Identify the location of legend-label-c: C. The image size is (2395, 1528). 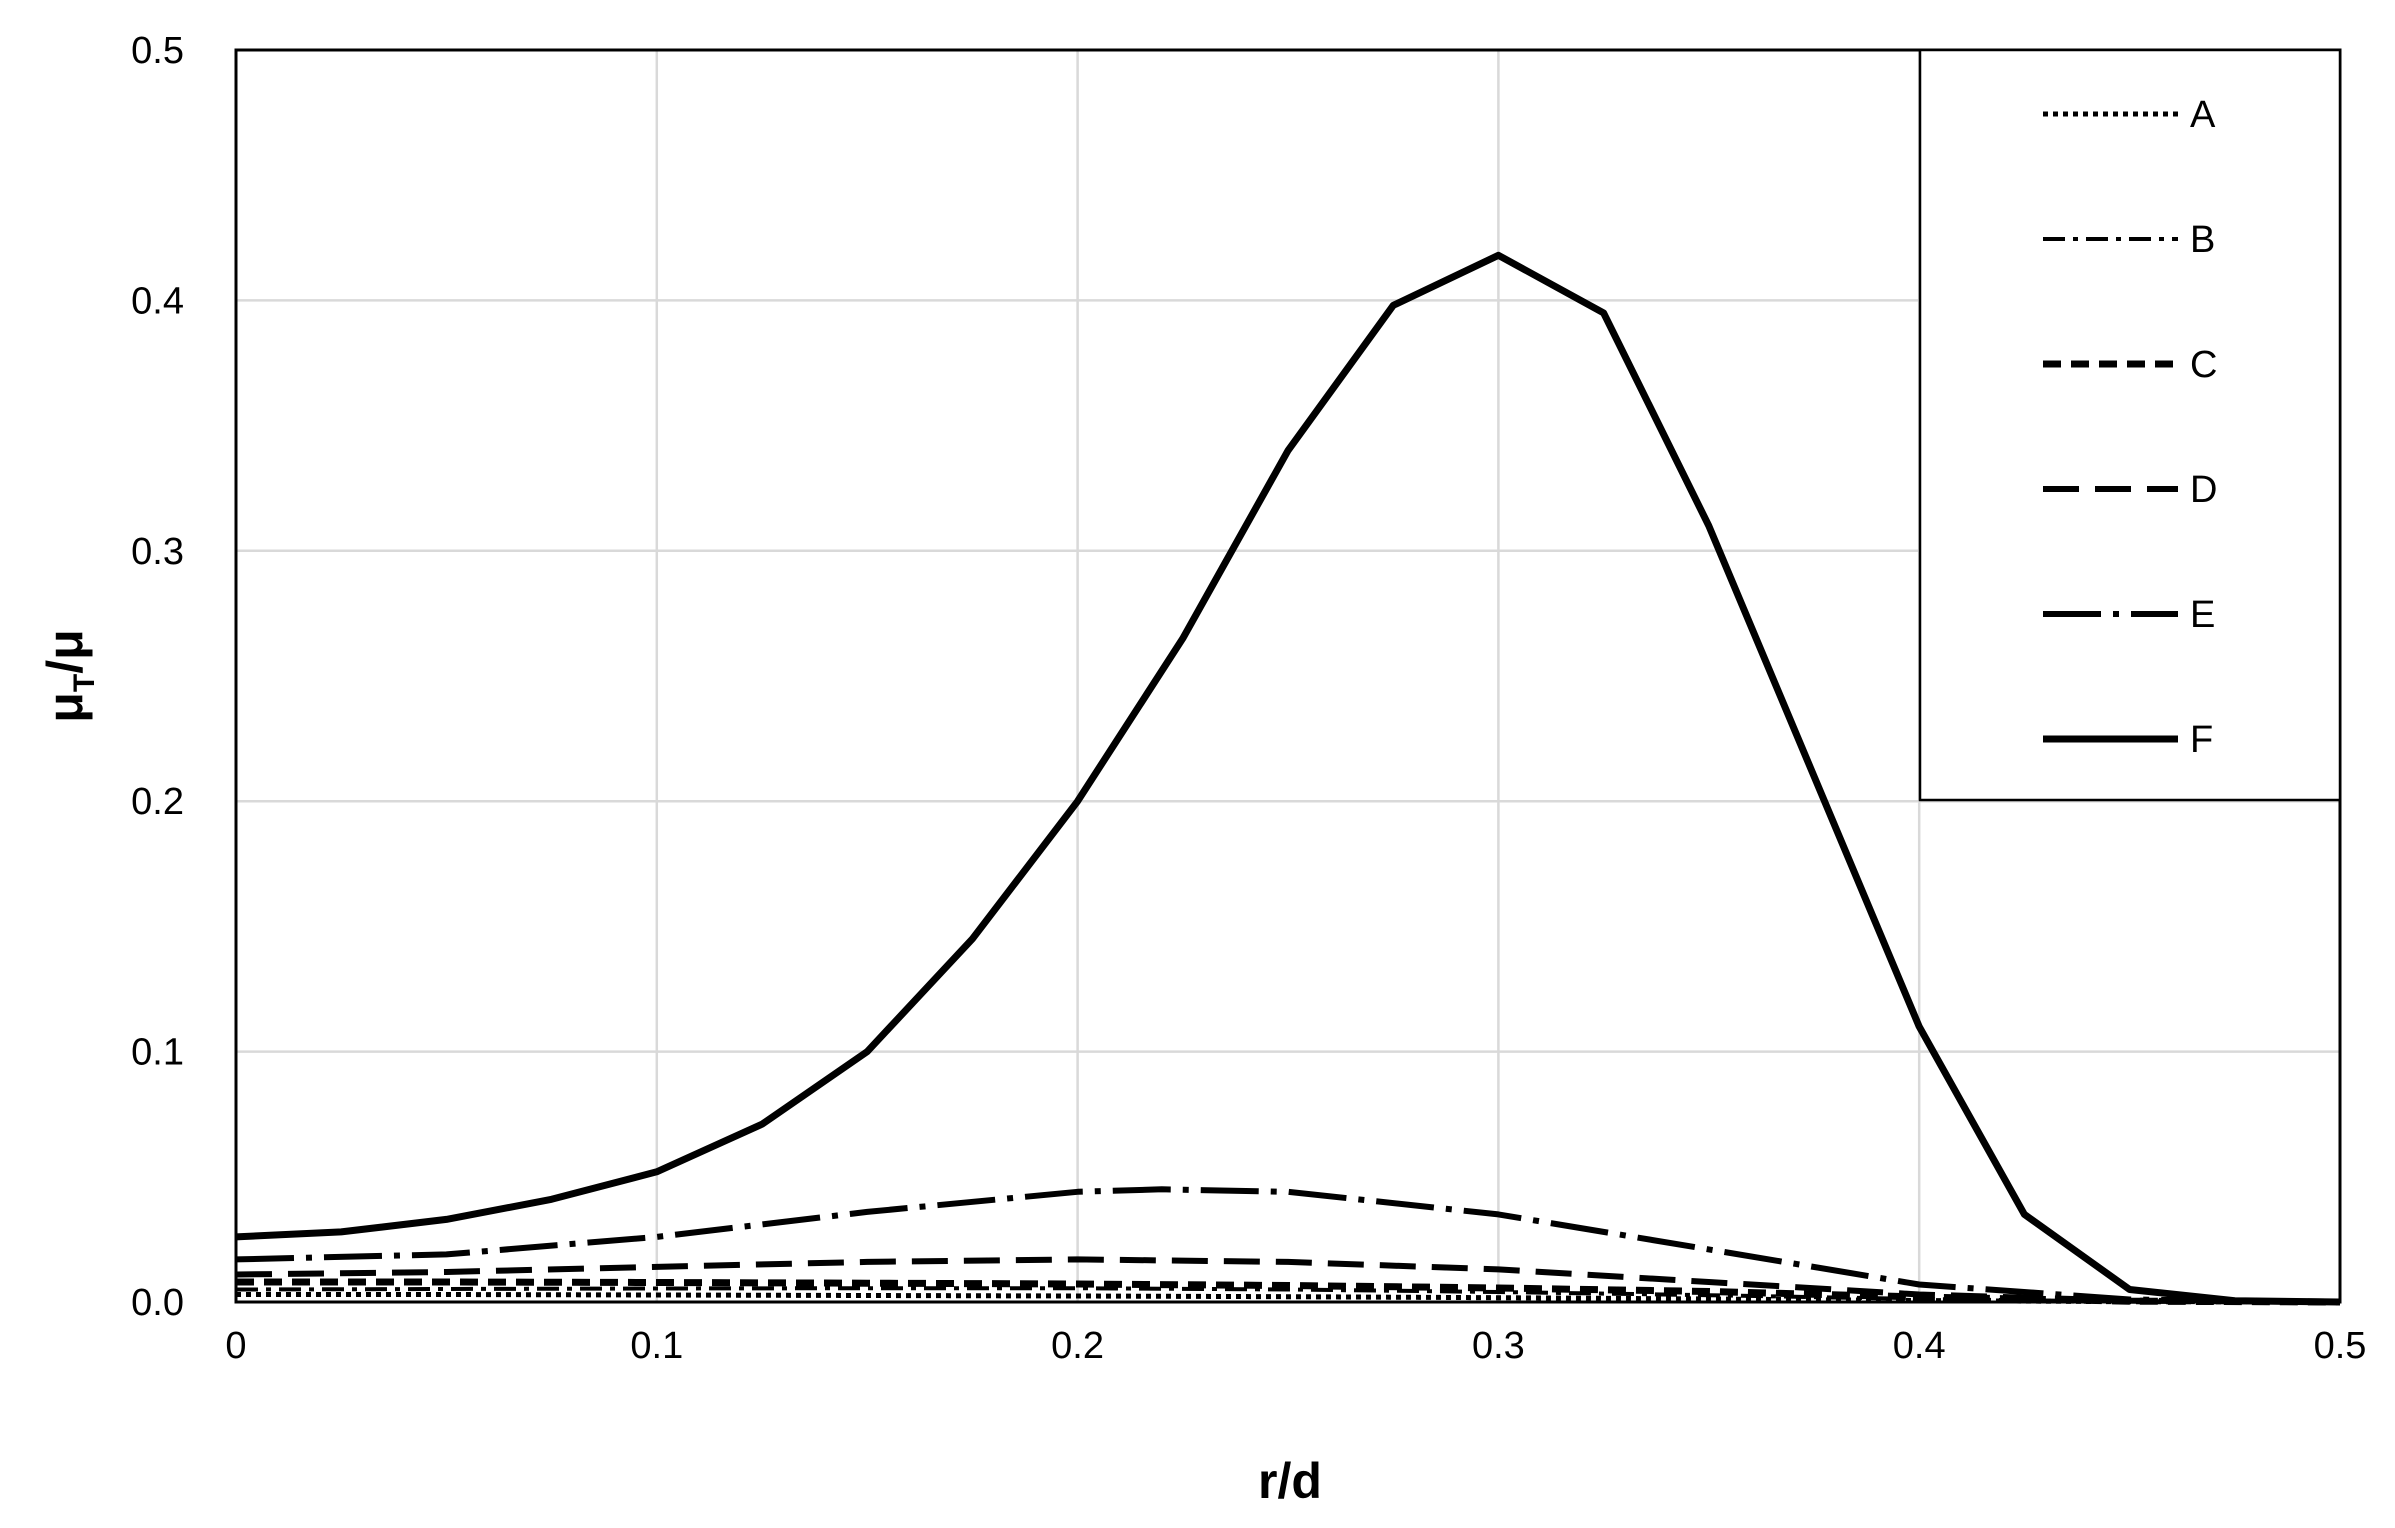
(2203, 365).